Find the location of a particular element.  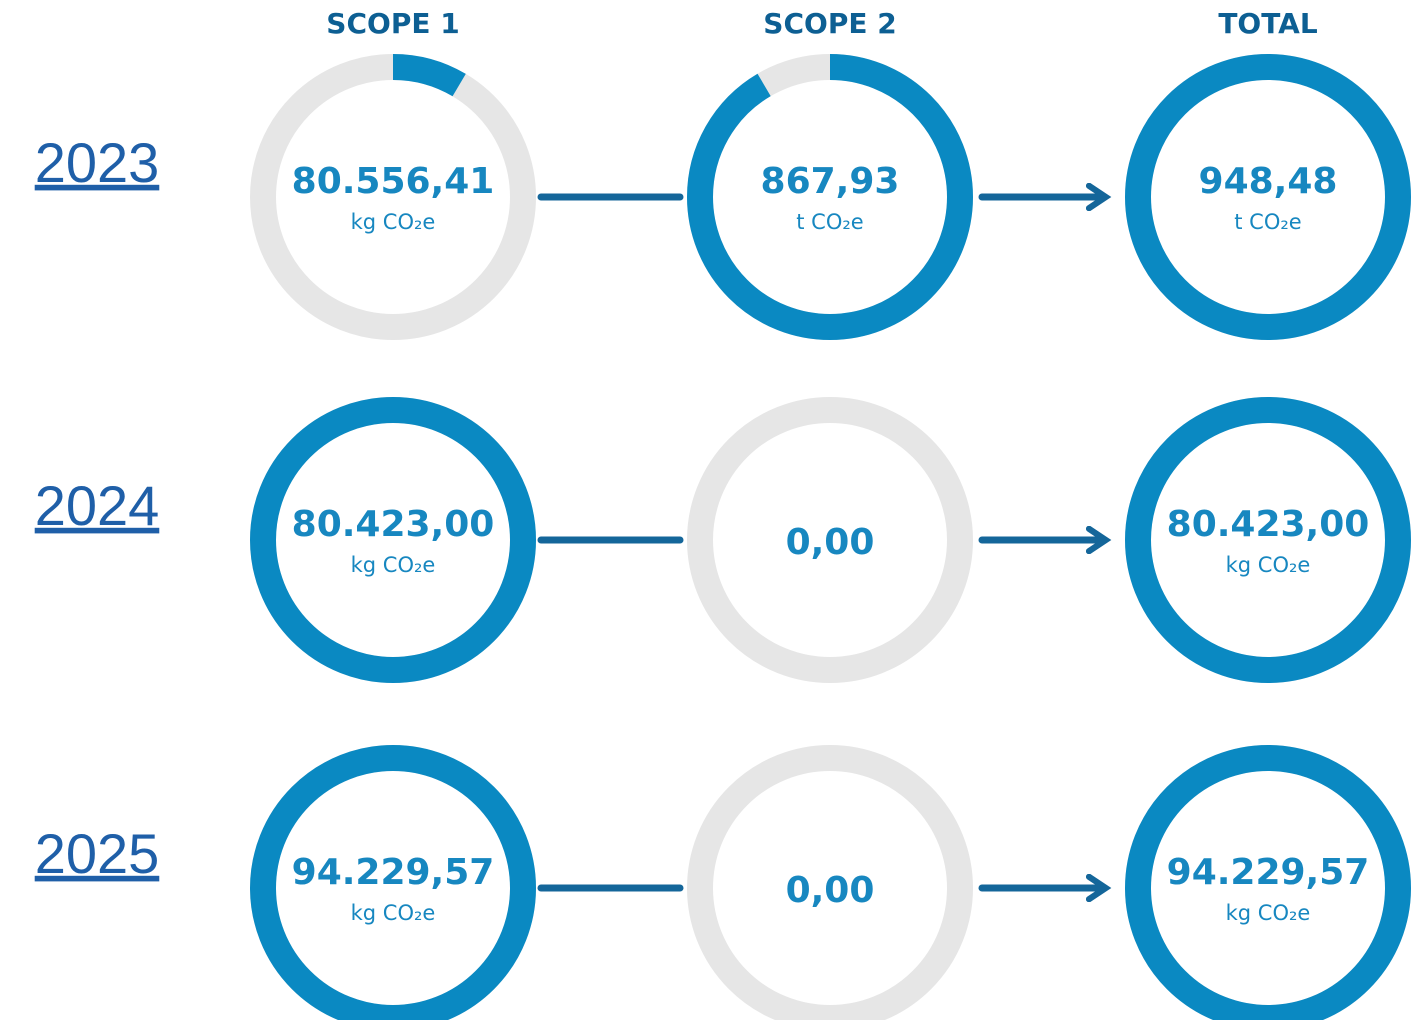

column-header: SCOPE 1 is located at coordinates (392, 23).